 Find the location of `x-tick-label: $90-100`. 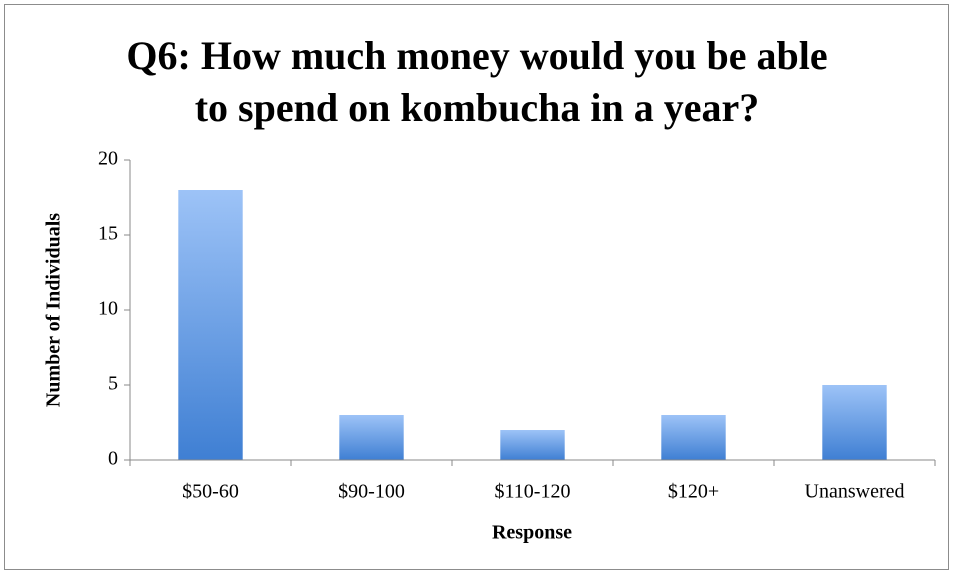

x-tick-label: $90-100 is located at coordinates (371, 492).